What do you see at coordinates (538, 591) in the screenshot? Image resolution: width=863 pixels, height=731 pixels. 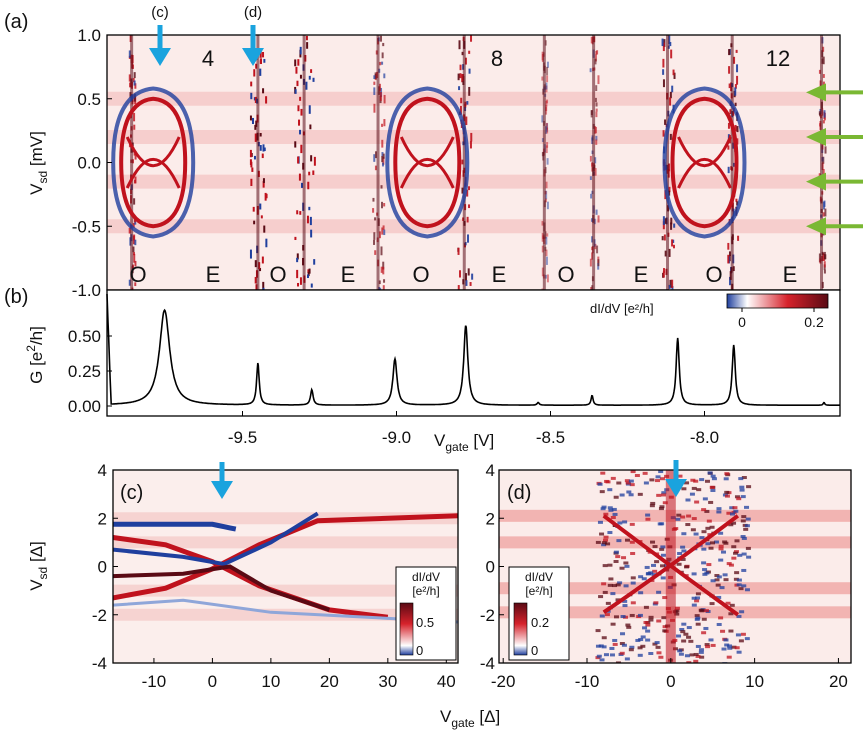 I see `colorbar-title: [e²/h]` at bounding box center [538, 591].